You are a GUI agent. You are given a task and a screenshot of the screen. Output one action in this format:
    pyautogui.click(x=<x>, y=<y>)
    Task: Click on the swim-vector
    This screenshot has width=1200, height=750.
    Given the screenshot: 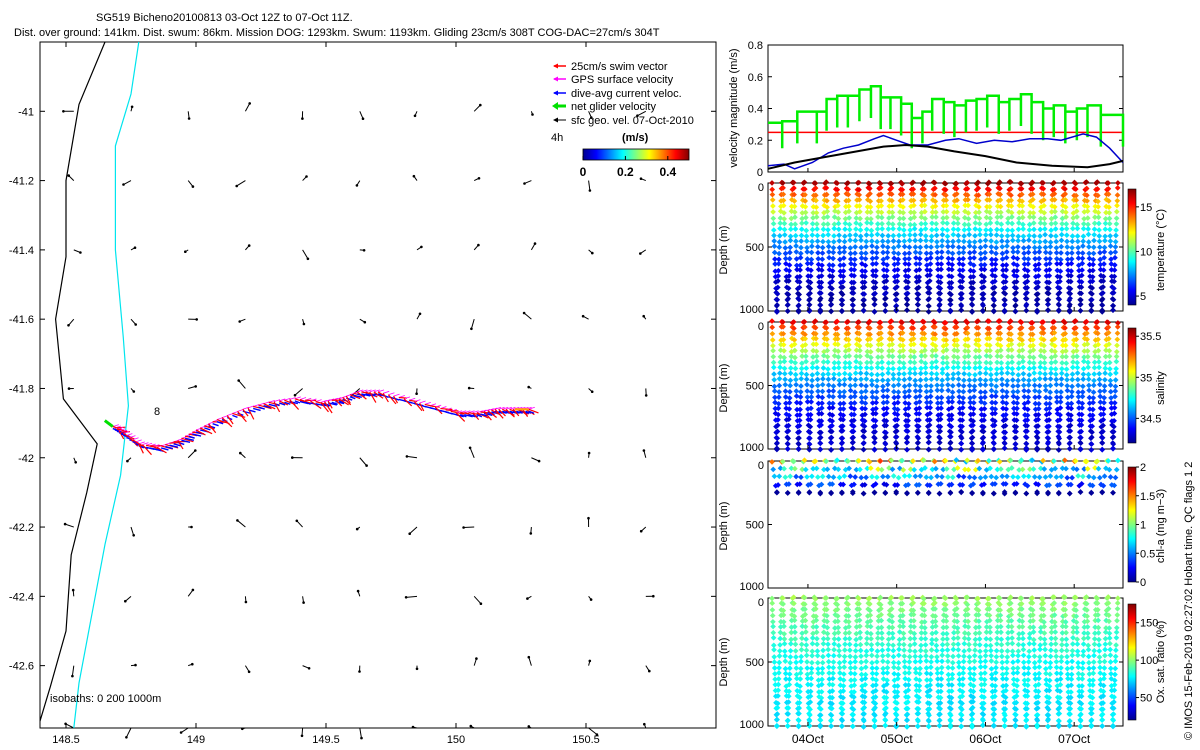 What is the action you would take?
    pyautogui.click(x=251, y=413)
    